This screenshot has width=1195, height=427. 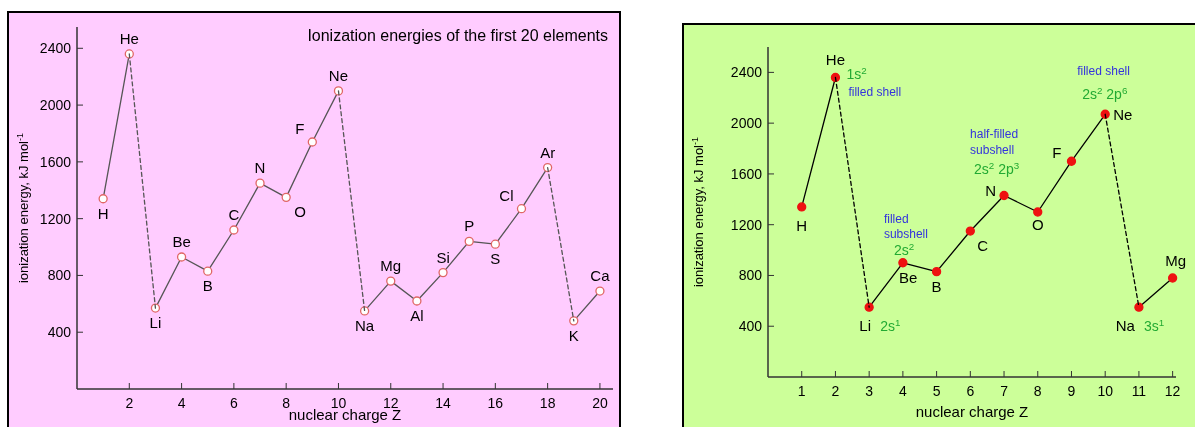 What do you see at coordinates (443, 403) in the screenshot?
I see `x-tick-label: 14` at bounding box center [443, 403].